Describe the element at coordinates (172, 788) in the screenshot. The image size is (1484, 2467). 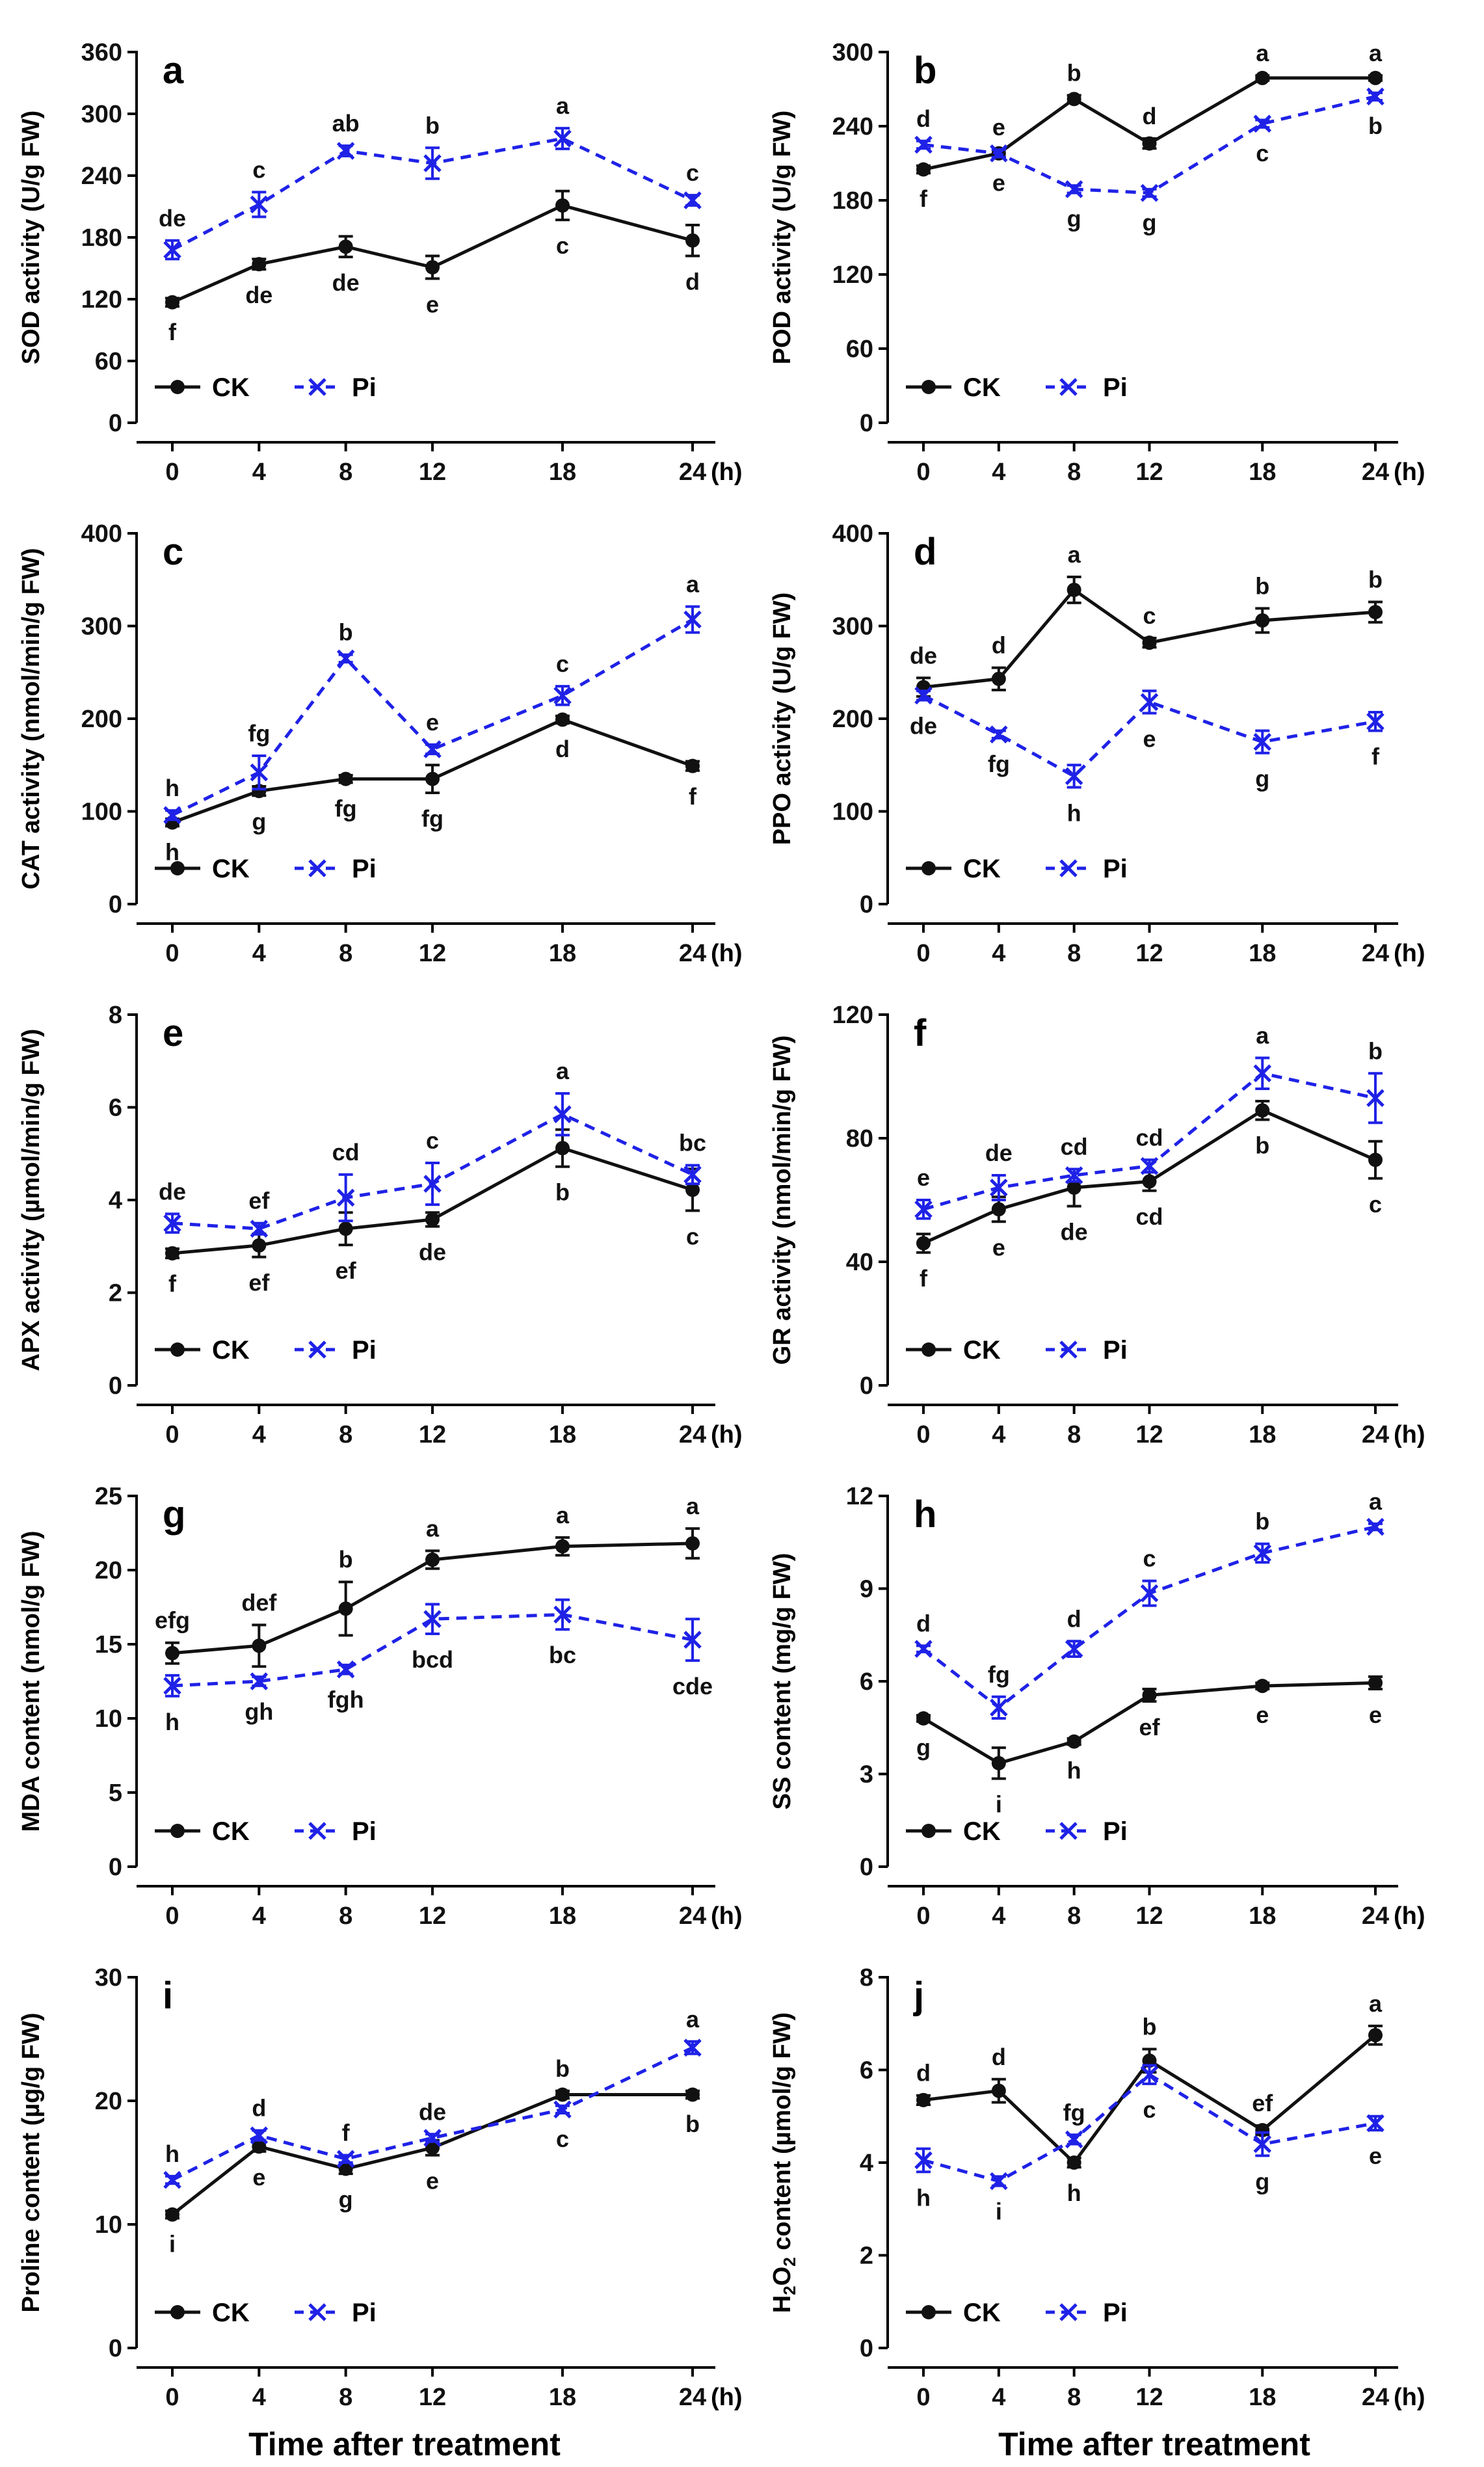
I see `significance-letter: h` at that location.